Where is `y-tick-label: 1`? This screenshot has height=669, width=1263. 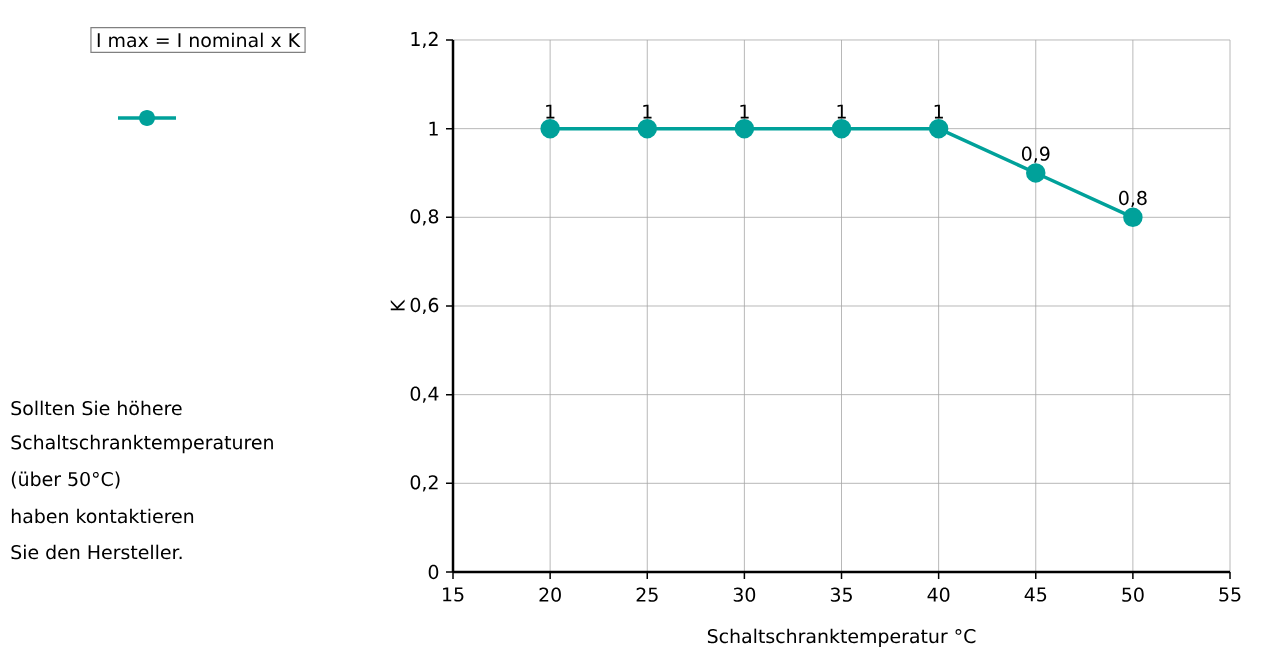 y-tick-label: 1 is located at coordinates (433, 128).